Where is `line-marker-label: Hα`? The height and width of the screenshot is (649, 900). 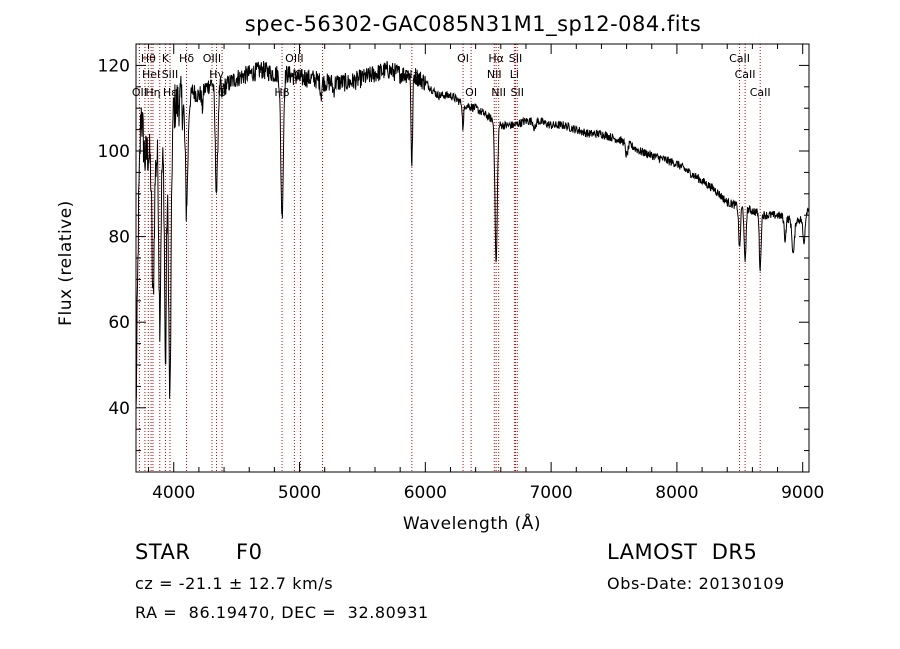 line-marker-label: Hα is located at coordinates (496, 58).